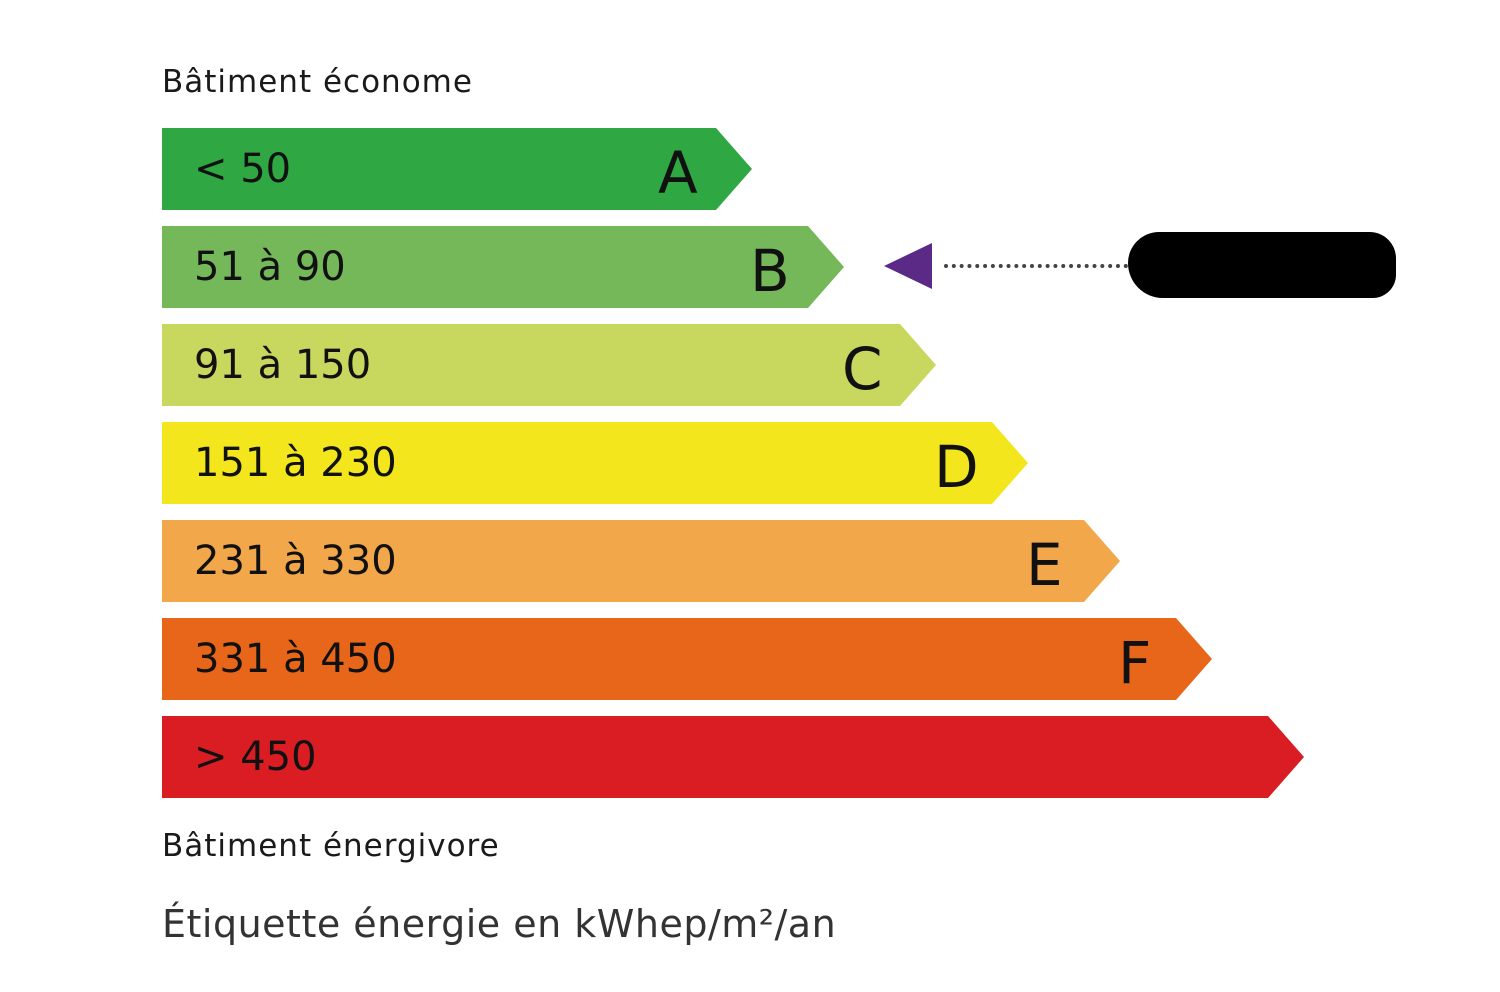  What do you see at coordinates (641, 561) in the screenshot?
I see `energy-class-bar-e: 231 à 330 E` at bounding box center [641, 561].